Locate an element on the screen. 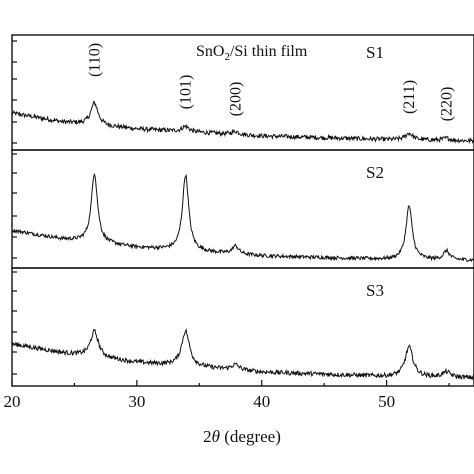 The width and height of the screenshot is (474, 474). series-label-s2: S2 is located at coordinates (375, 172).